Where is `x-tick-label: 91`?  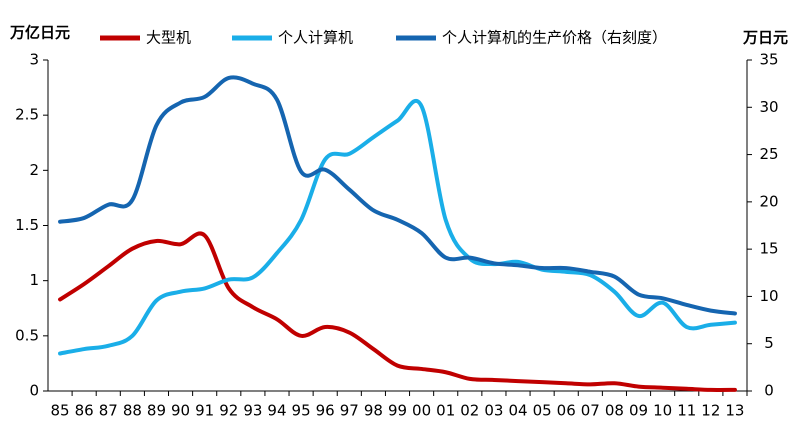 x-tick-label: 91 is located at coordinates (204, 411).